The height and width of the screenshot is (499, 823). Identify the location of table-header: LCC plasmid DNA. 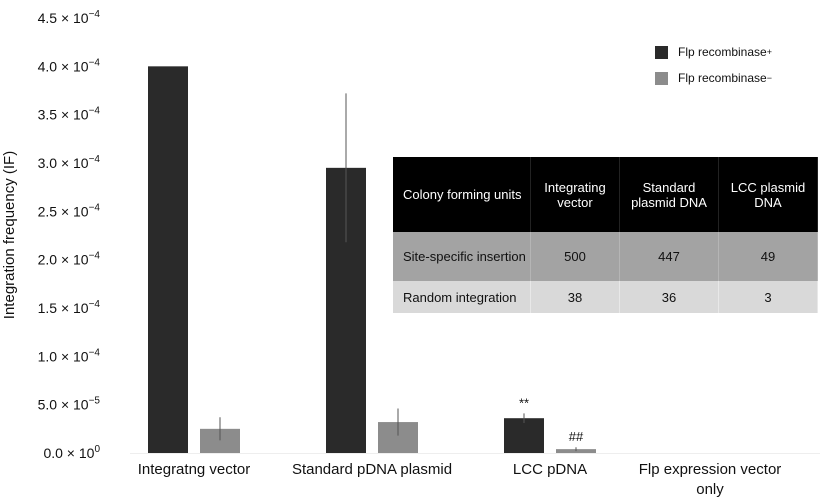
(768, 194).